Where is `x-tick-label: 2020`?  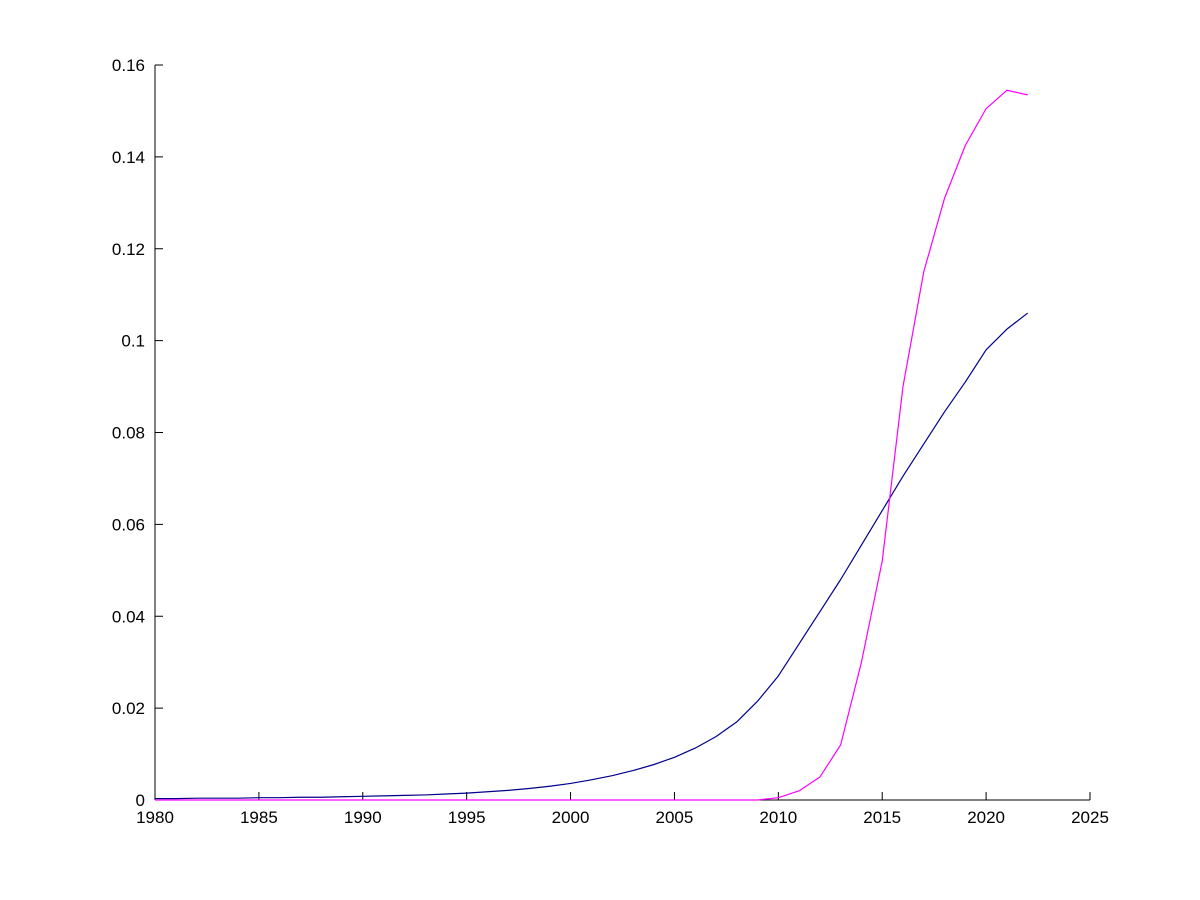
x-tick-label: 2020 is located at coordinates (986, 817).